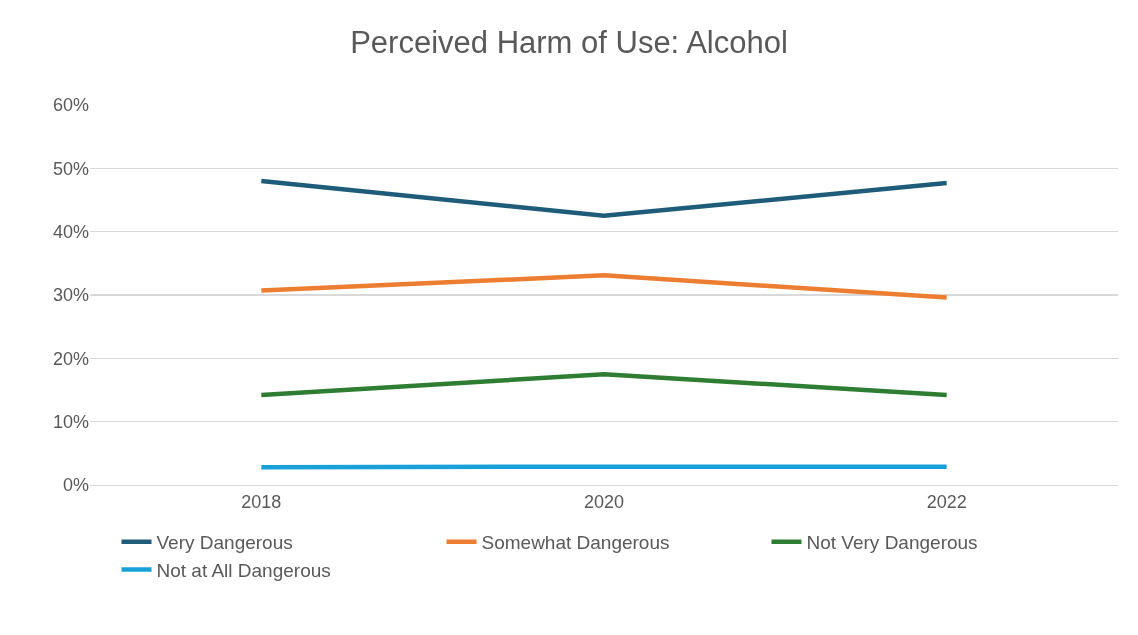 The image size is (1138, 635). Describe the element at coordinates (243, 570) in the screenshot. I see `legend-label: Not at All Dangerous` at that location.